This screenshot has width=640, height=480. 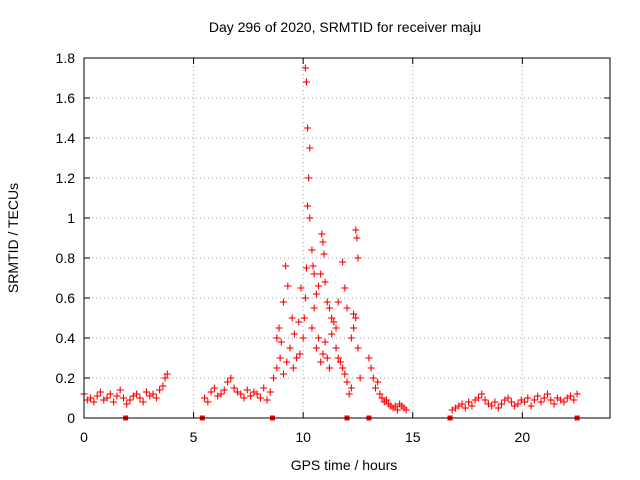 What do you see at coordinates (84, 437) in the screenshot?
I see `x-tick-label: 0` at bounding box center [84, 437].